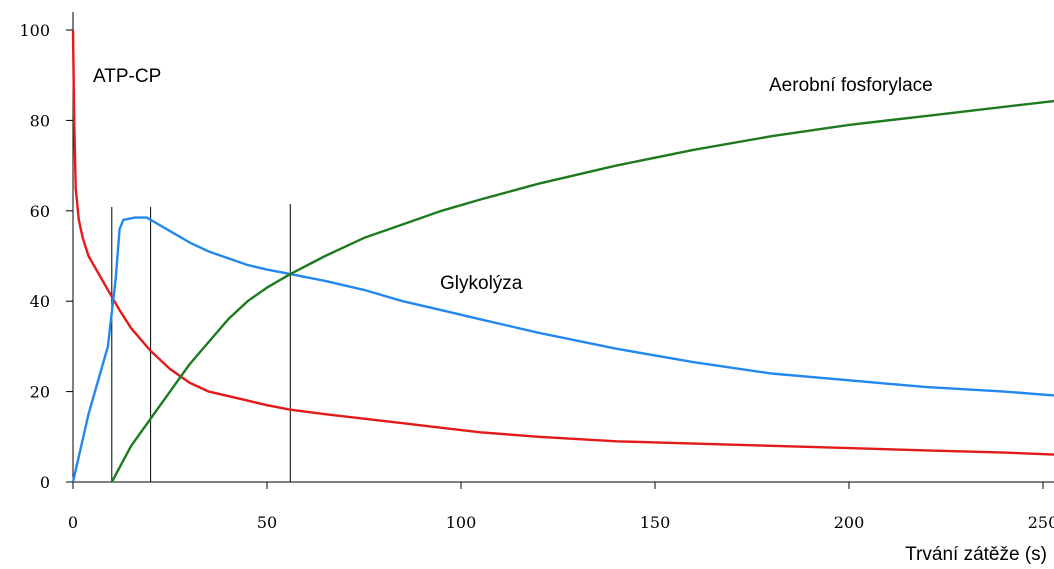 This screenshot has height=569, width=1054. What do you see at coordinates (45, 482) in the screenshot?
I see `y-tick-label-0: 0` at bounding box center [45, 482].